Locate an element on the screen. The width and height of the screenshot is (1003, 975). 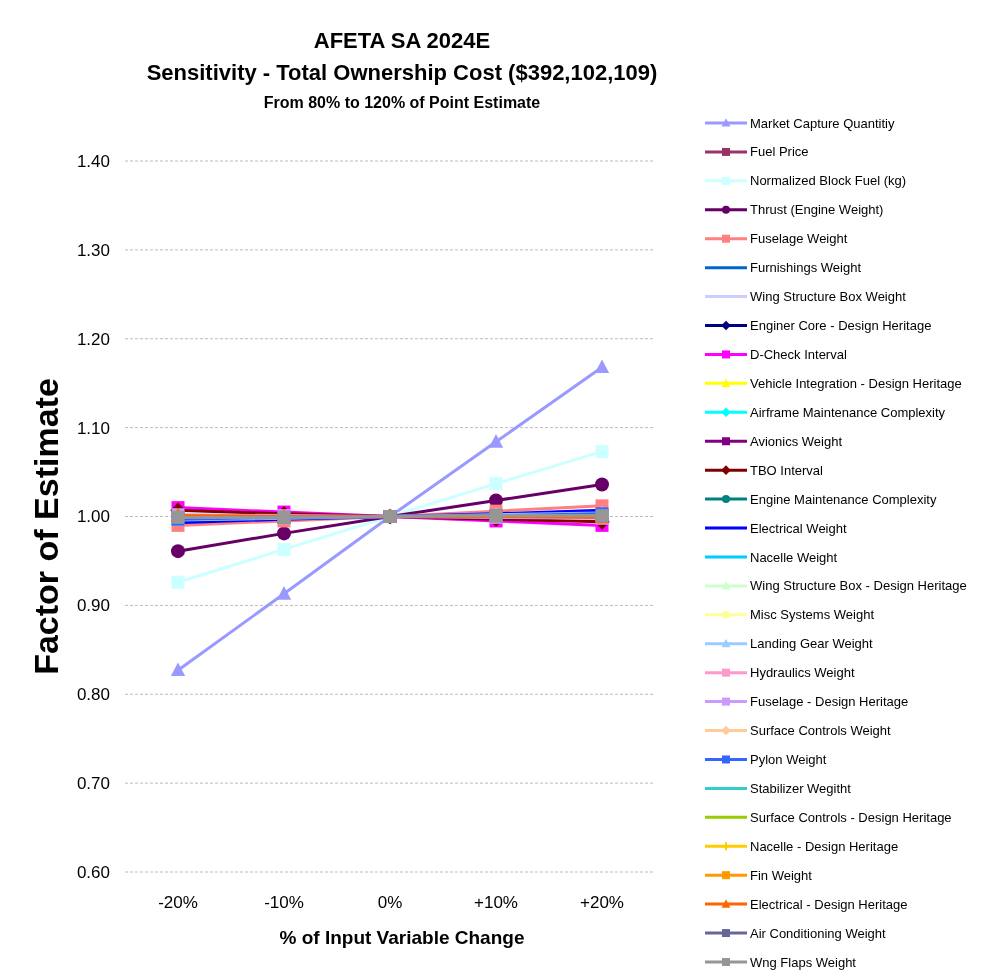
legend-label: Fin Weight is located at coordinates (781, 875).